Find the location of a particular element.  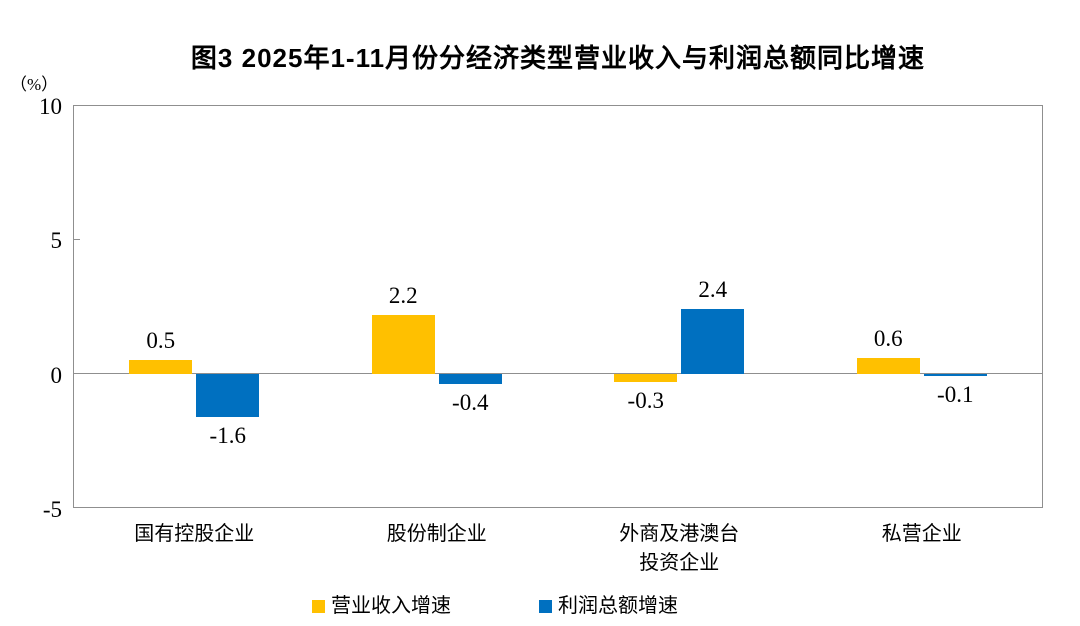

x-axis-category-label: 股份制企业 is located at coordinates (436, 534).